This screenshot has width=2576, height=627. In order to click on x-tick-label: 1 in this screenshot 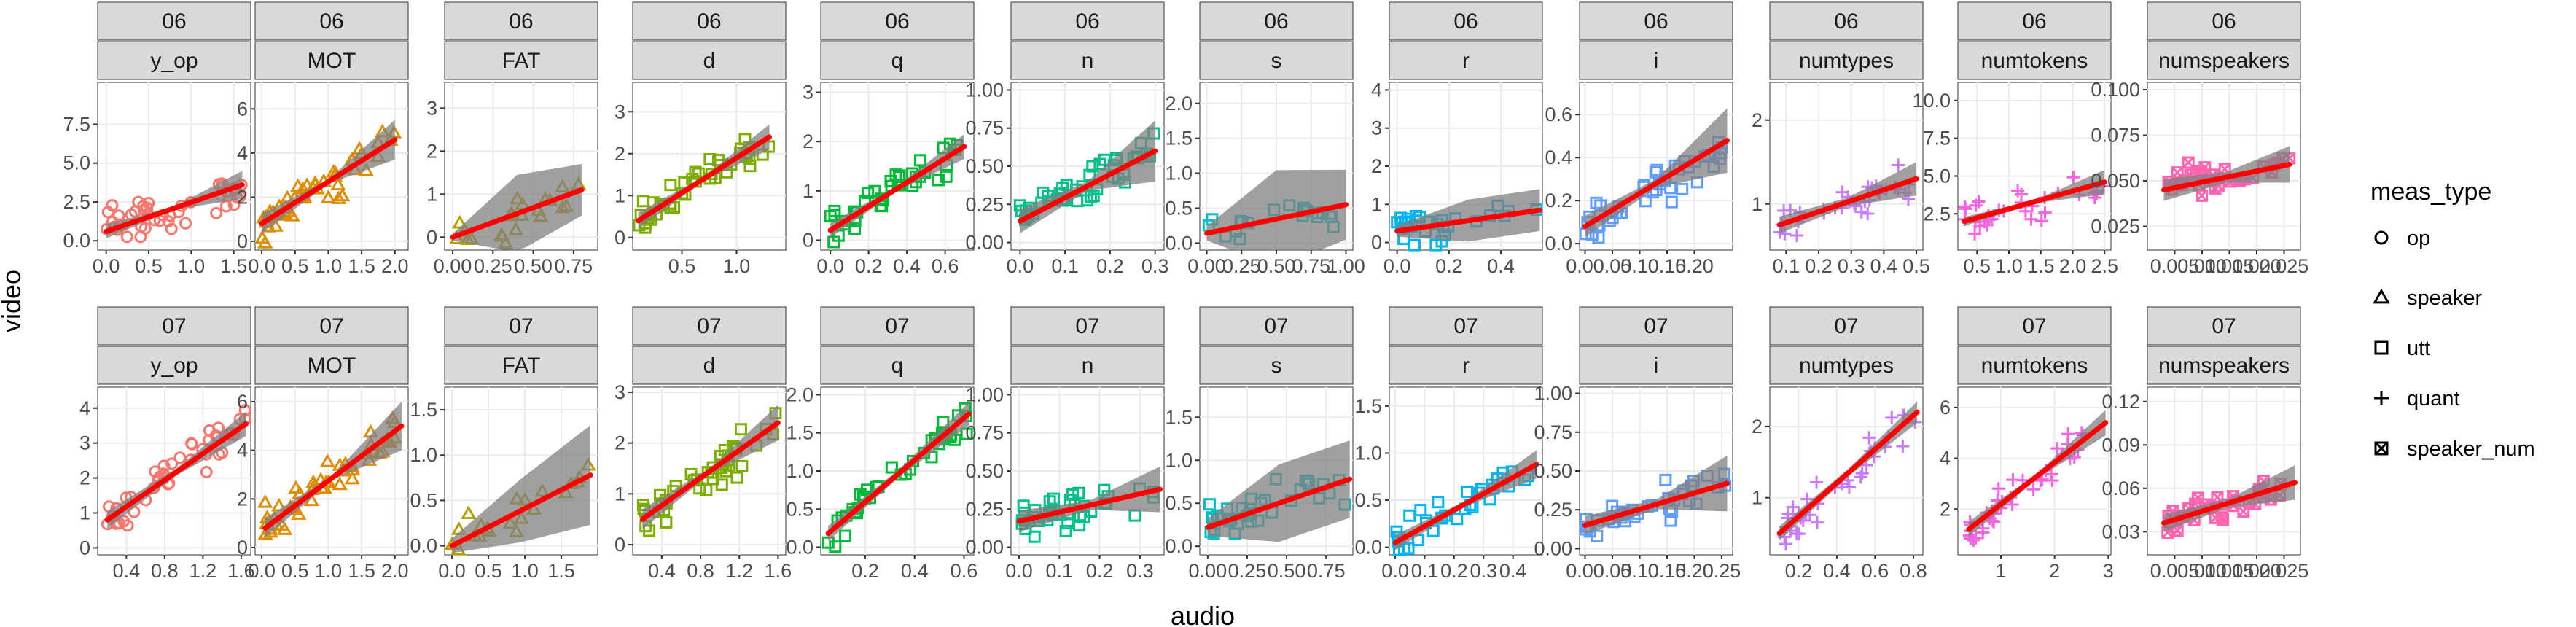, I will do `click(2001, 571)`.